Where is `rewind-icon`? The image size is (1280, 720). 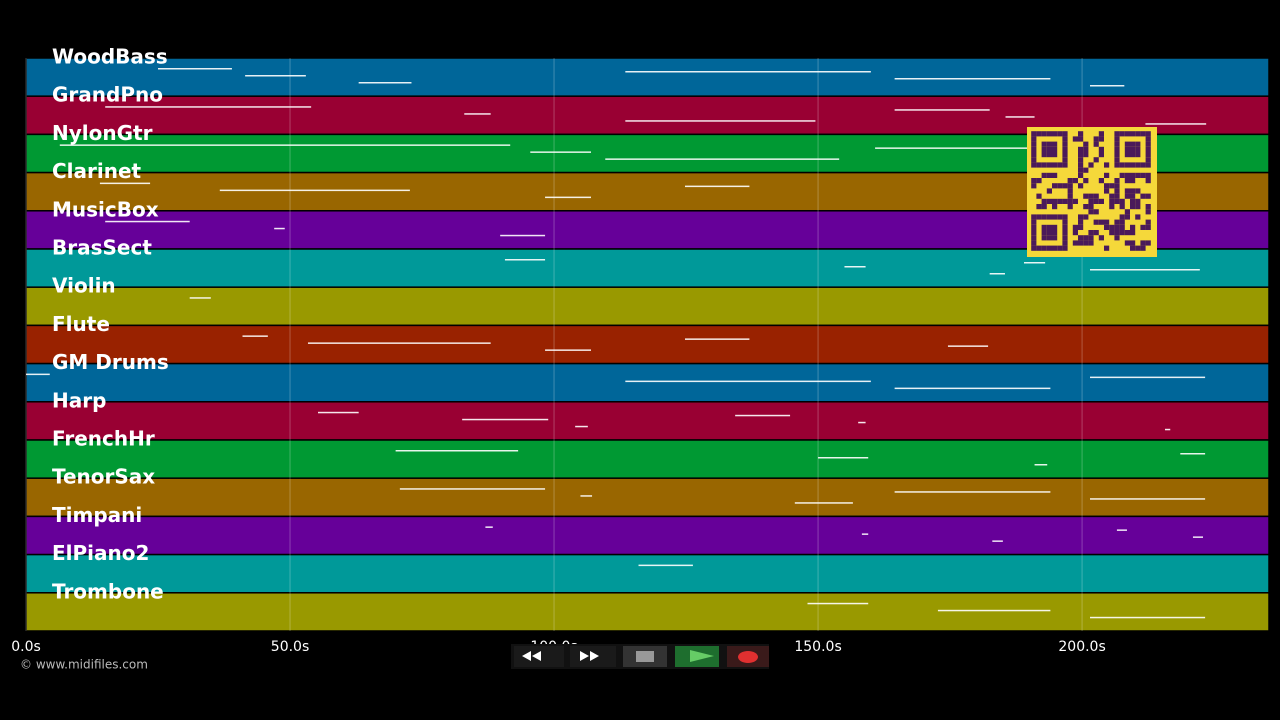 rewind-icon is located at coordinates (531, 656).